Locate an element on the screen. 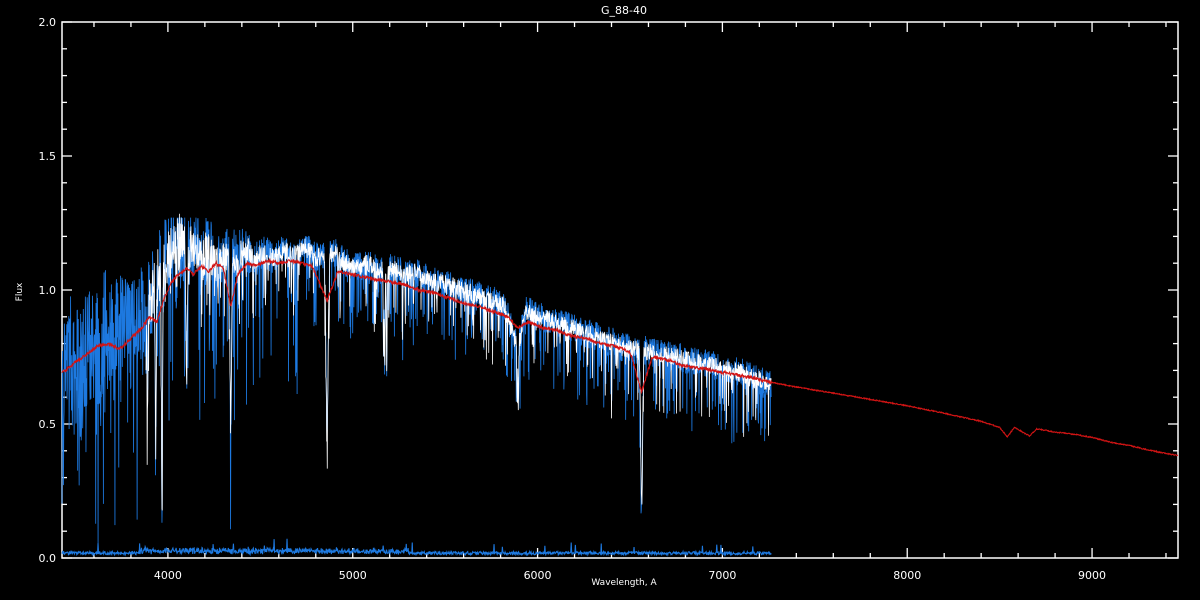 This screenshot has width=1200, height=600. tick-label: 5000 is located at coordinates (353, 575).